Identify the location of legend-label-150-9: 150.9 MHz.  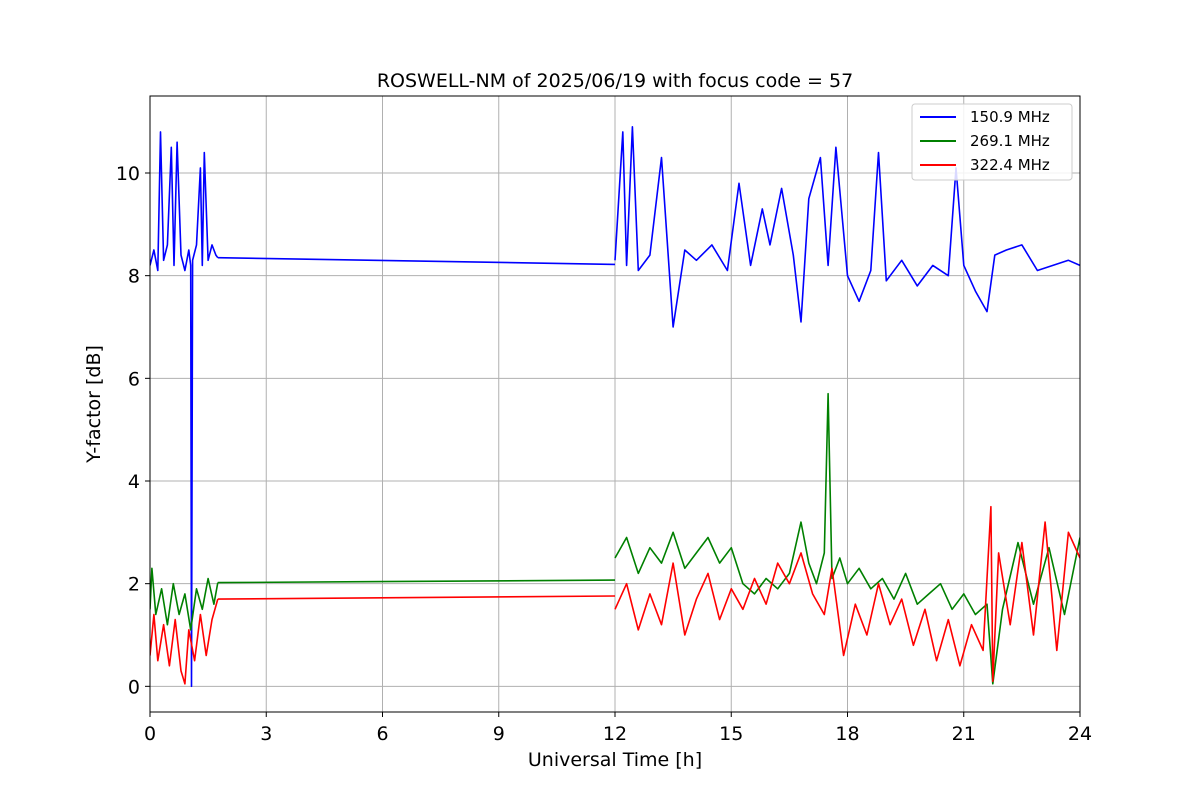
(1010, 117).